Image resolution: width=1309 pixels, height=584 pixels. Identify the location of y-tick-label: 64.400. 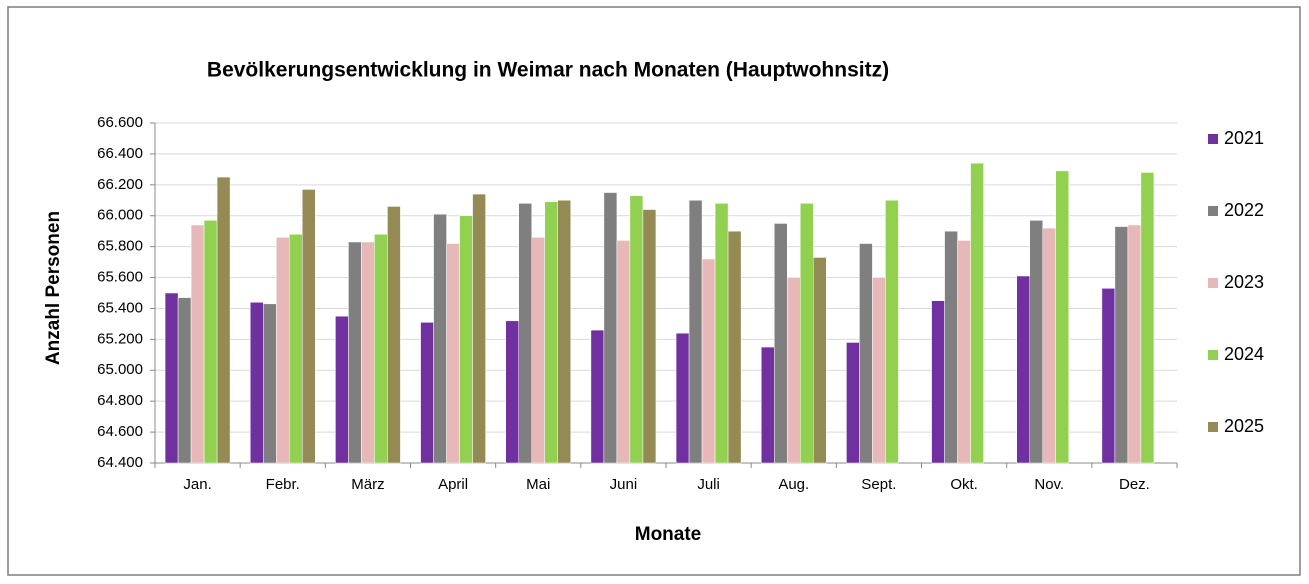
(120, 462).